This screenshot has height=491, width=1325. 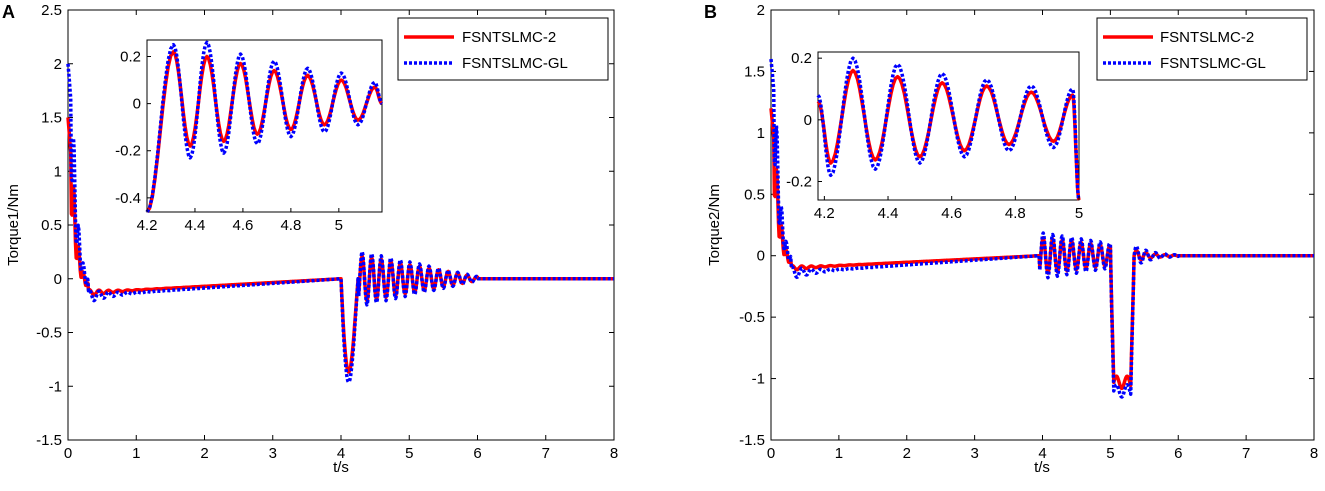 I want to click on y-axis-label-b: Torque2/Nm, so click(x=714, y=225).